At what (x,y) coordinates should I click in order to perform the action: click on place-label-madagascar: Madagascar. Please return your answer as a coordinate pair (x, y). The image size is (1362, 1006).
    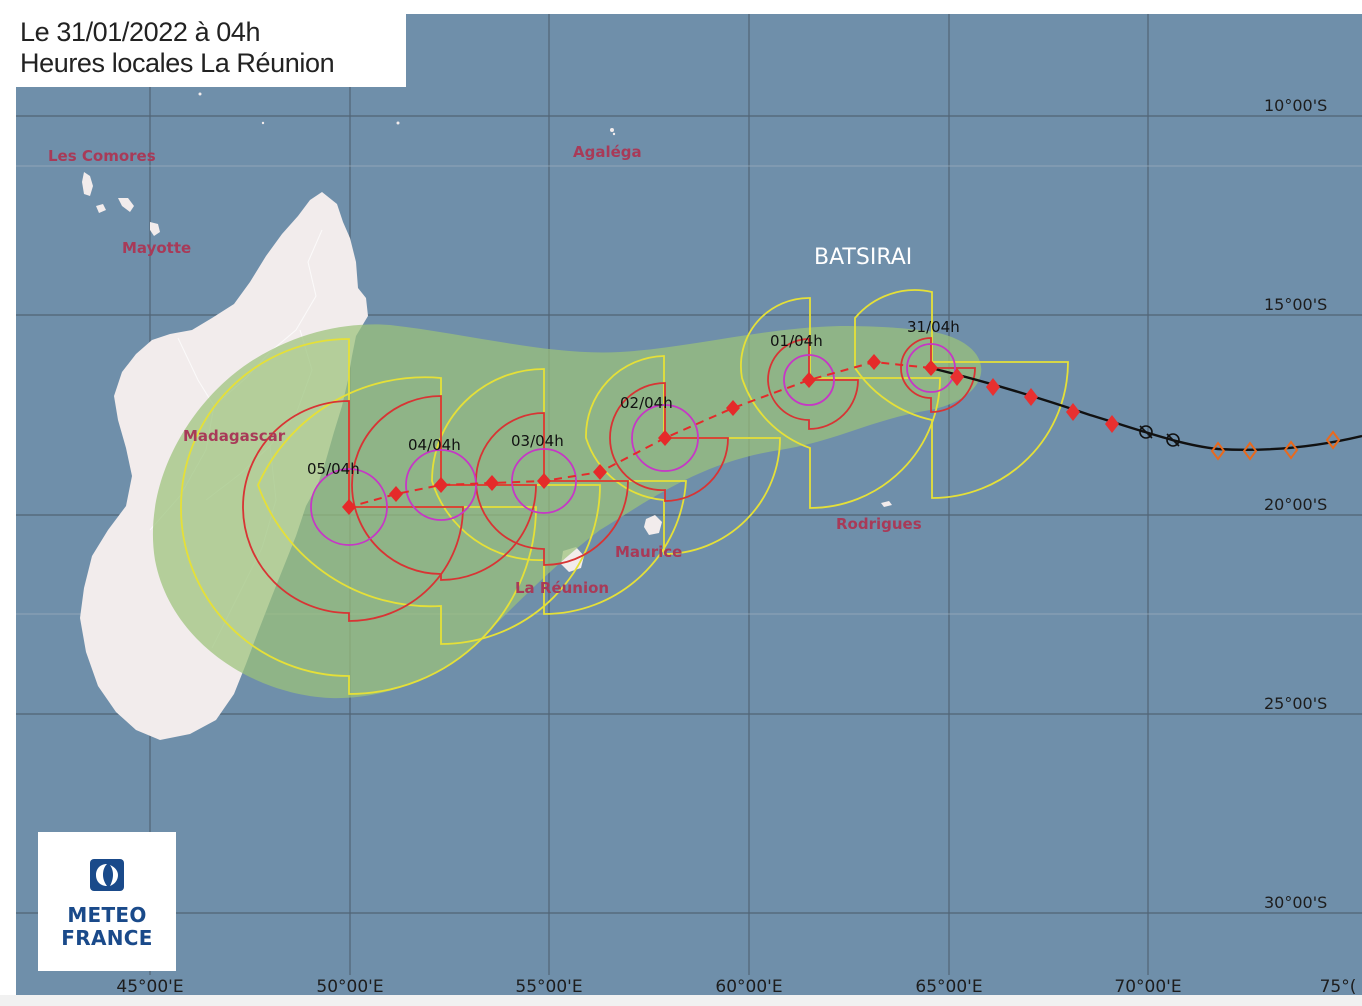
    Looking at the image, I should click on (234, 436).